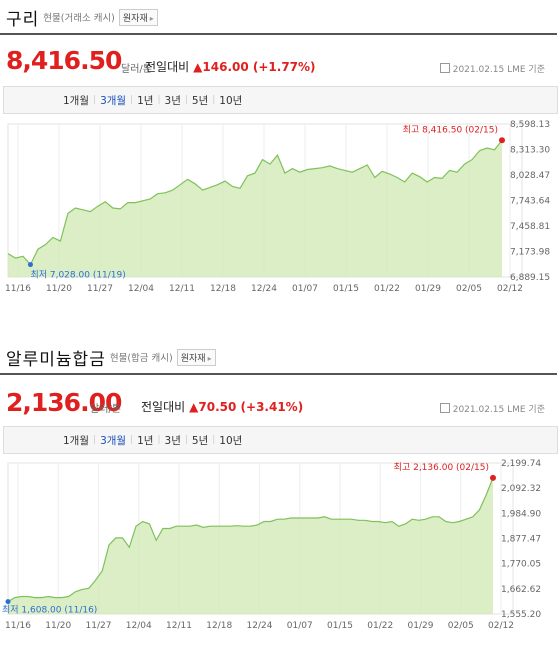 The width and height of the screenshot is (560, 667). Describe the element at coordinates (49, 610) in the screenshot. I see `low-label: 최저 1,608.00 (11/16)` at that location.